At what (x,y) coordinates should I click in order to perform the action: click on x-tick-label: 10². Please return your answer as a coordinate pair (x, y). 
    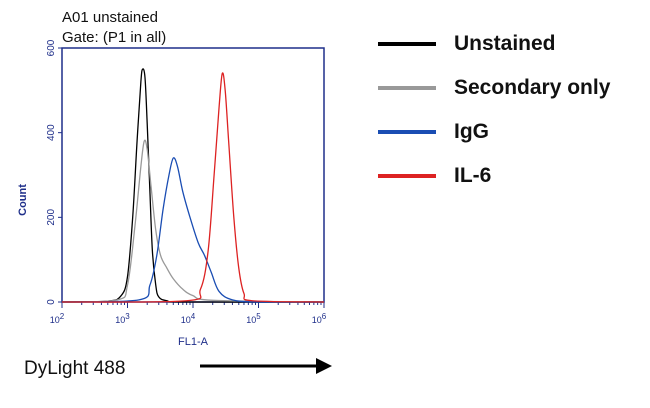
    Looking at the image, I should click on (57, 318).